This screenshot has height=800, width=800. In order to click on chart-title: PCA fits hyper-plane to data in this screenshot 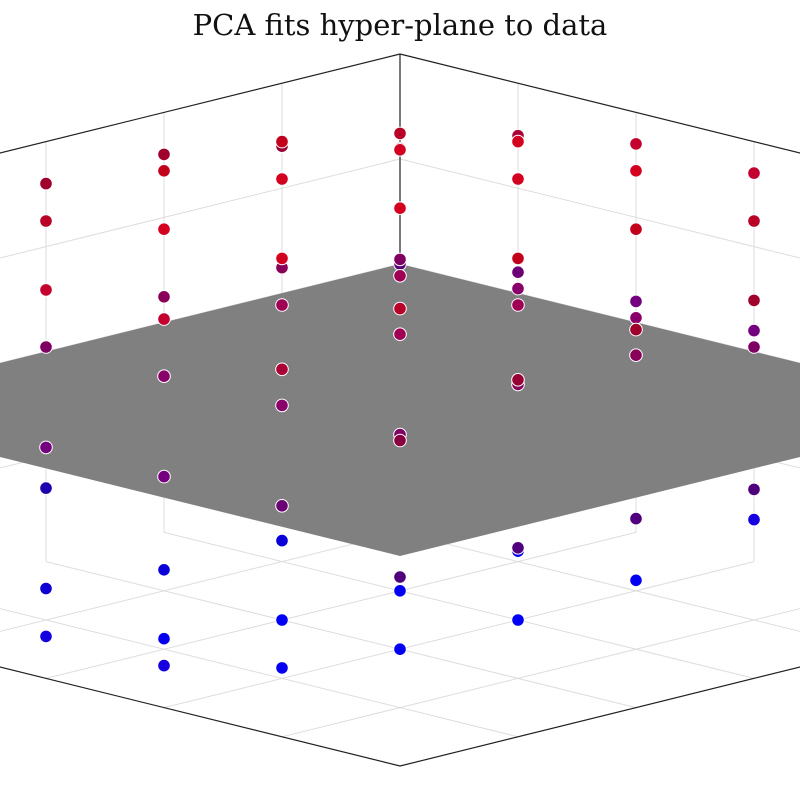, I will do `click(400, 25)`.